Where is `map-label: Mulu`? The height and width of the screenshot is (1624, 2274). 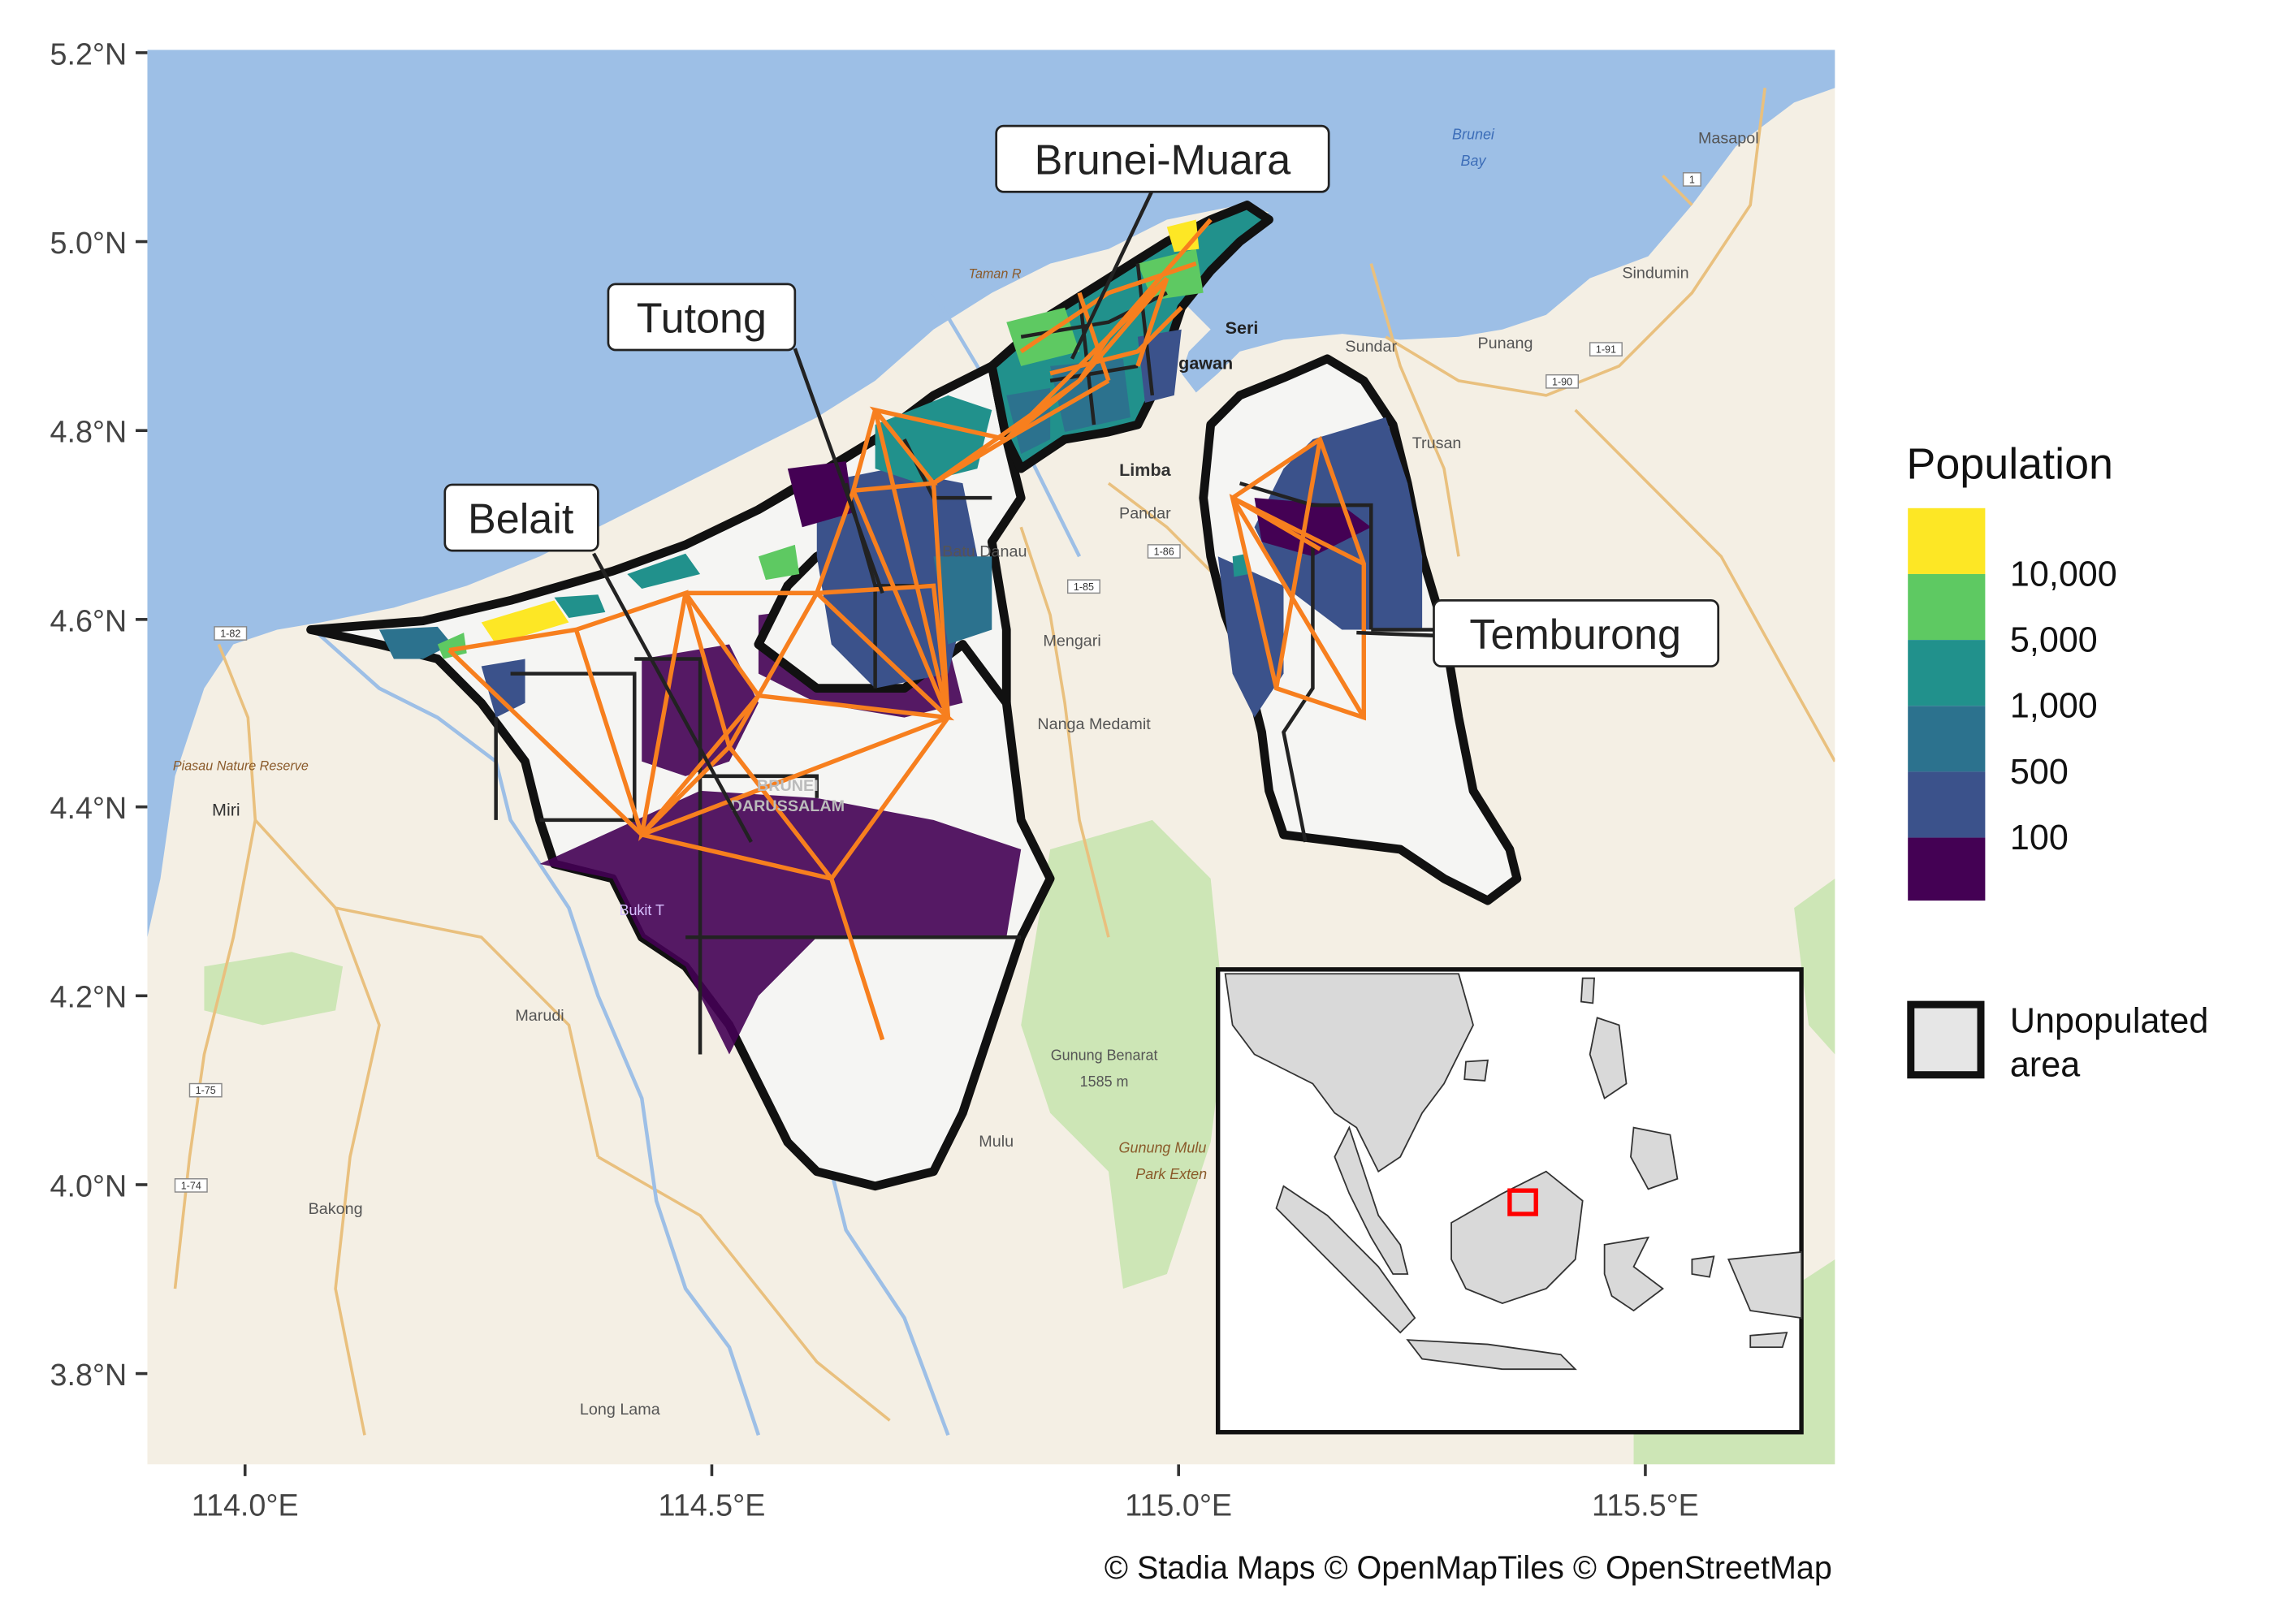
map-label: Mulu is located at coordinates (997, 1142).